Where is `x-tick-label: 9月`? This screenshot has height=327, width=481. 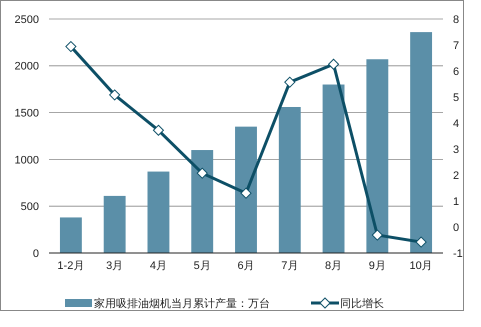
x-tick-label: 9月 is located at coordinates (377, 266).